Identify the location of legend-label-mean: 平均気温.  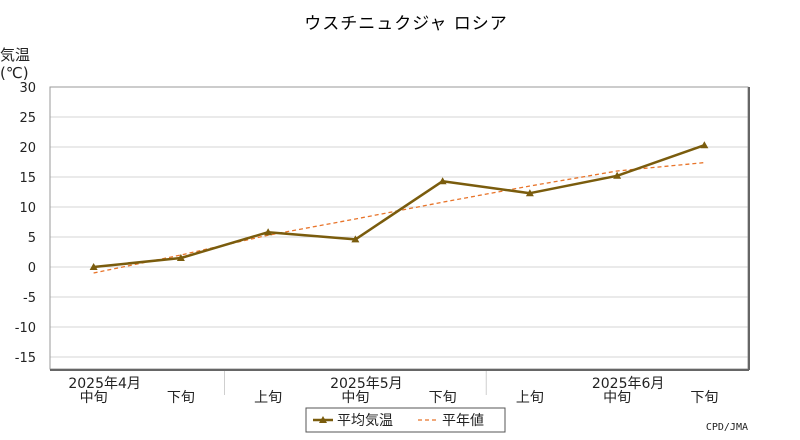
(365, 421).